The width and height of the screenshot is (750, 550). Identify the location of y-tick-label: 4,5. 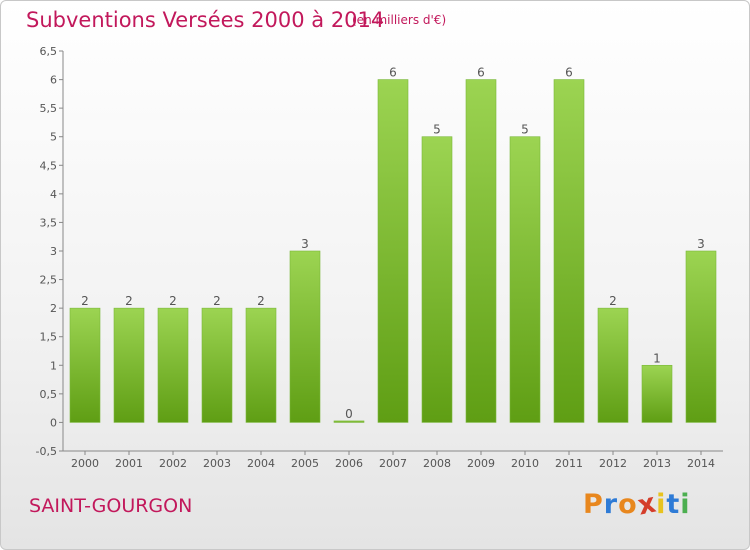
(49, 165).